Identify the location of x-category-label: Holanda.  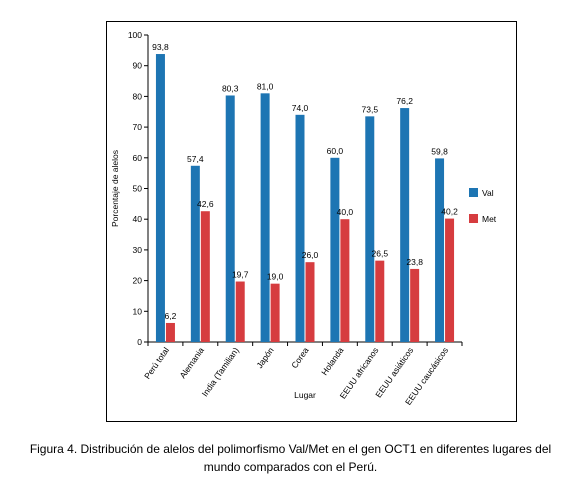
(332, 361).